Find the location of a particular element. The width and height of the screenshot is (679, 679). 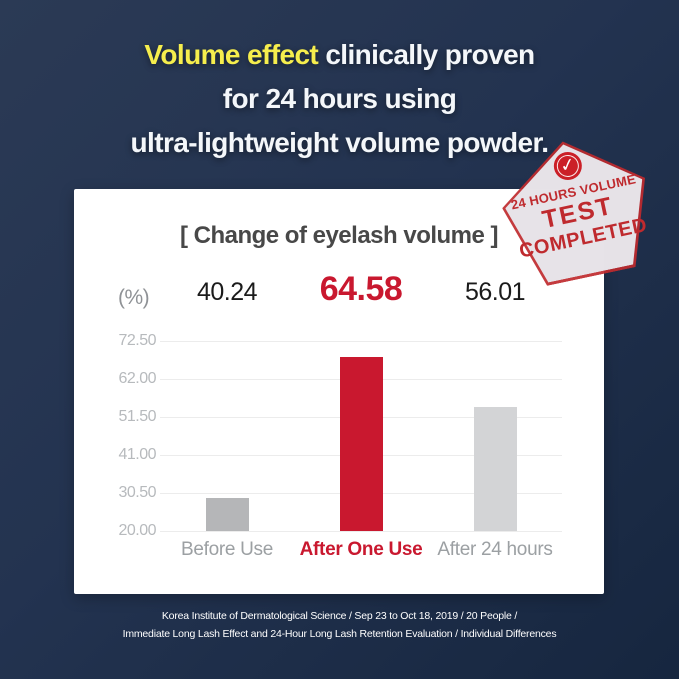

title-rest: clinically proven is located at coordinates (426, 54).